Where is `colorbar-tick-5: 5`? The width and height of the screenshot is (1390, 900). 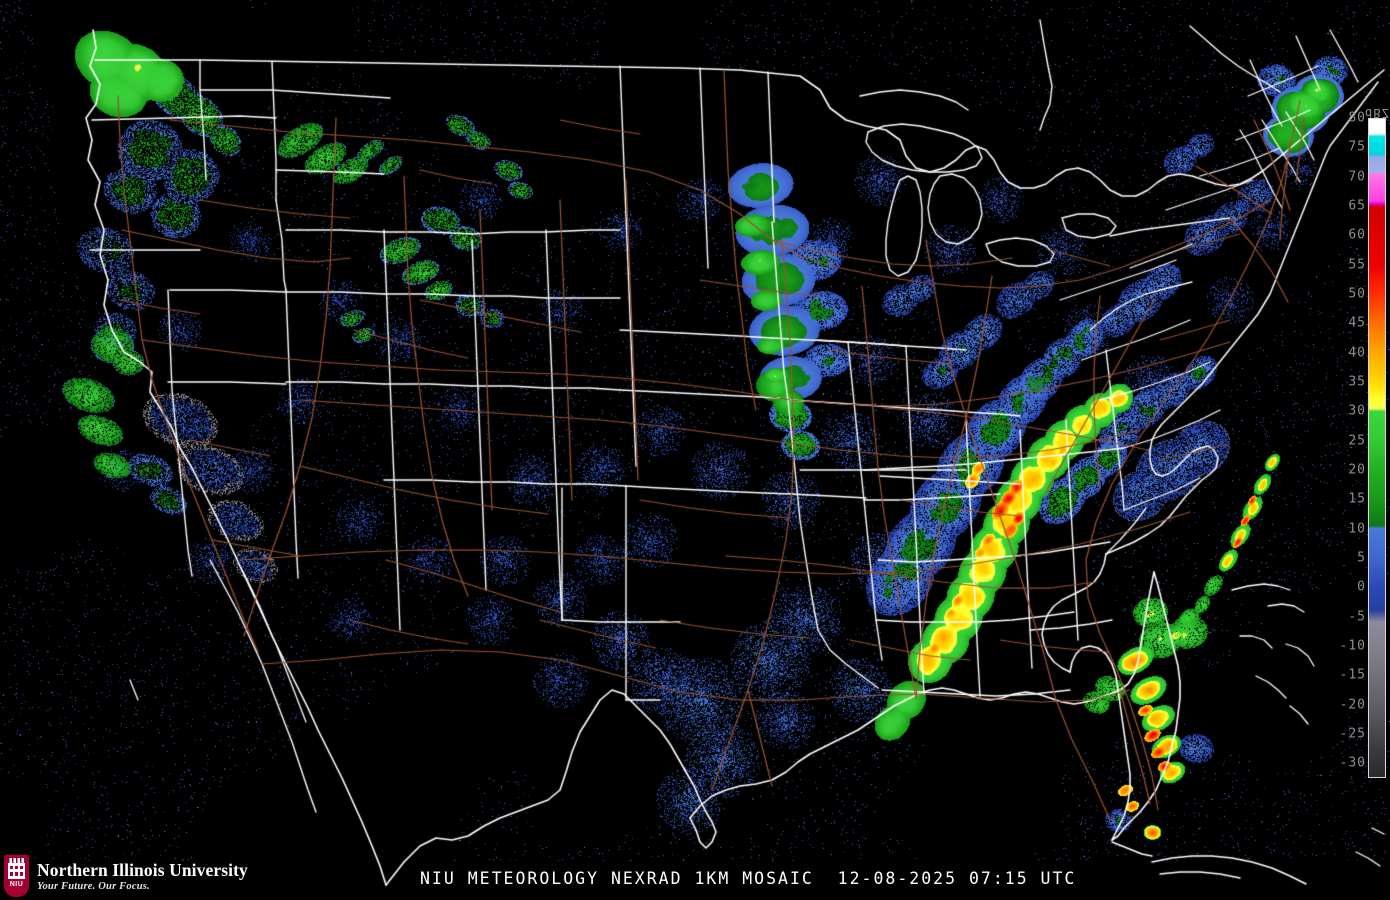 colorbar-tick-5: 5 is located at coordinates (1361, 558).